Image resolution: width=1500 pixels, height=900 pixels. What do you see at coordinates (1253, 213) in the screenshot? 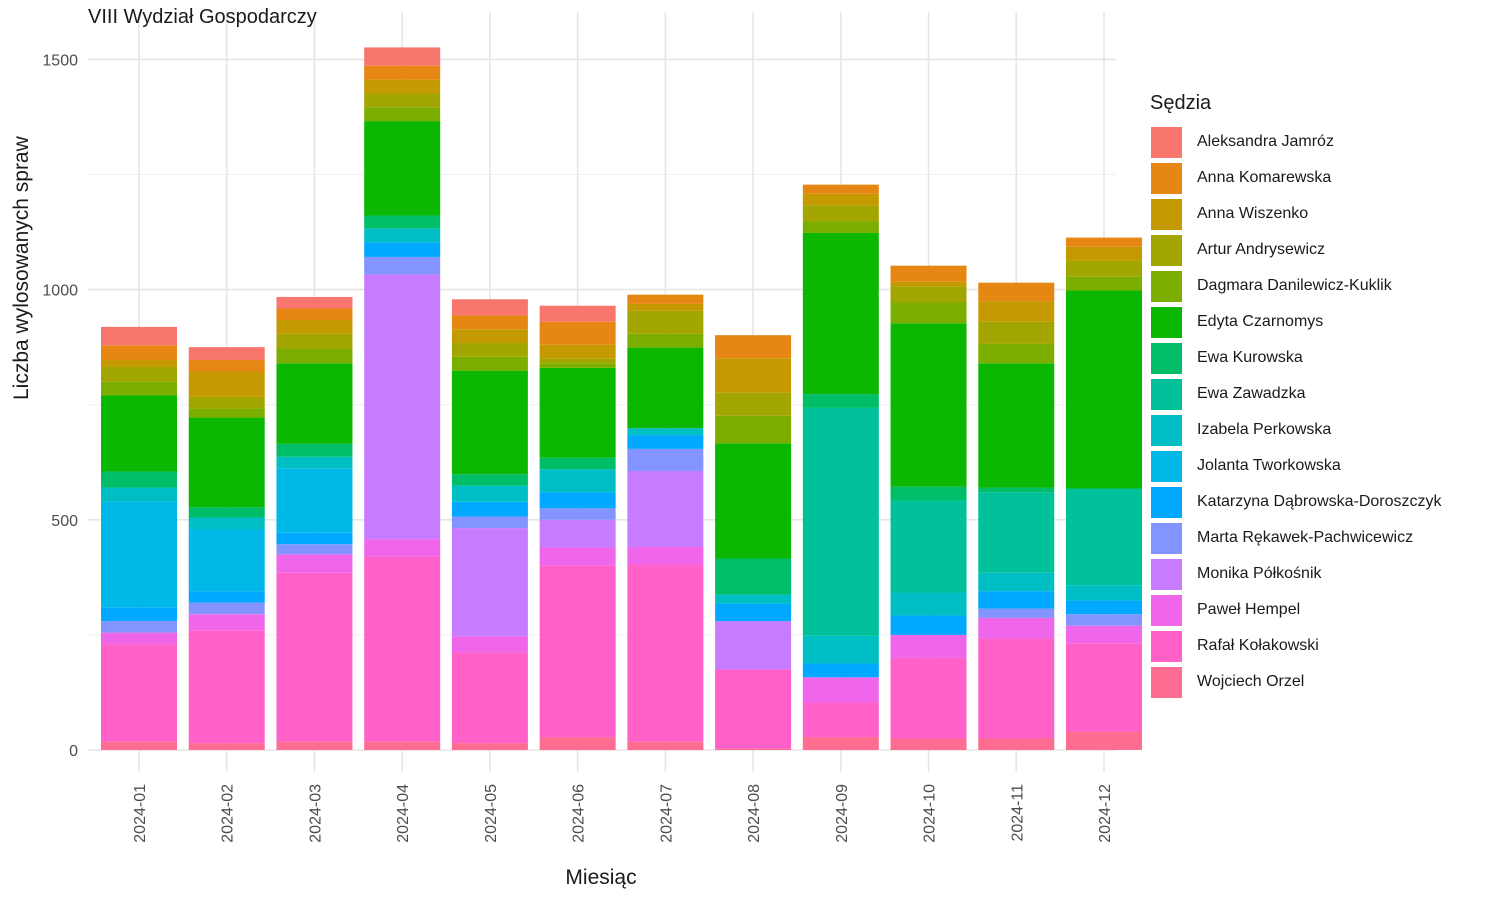
I see `legend-label: Anna Wiszenko` at bounding box center [1253, 213].